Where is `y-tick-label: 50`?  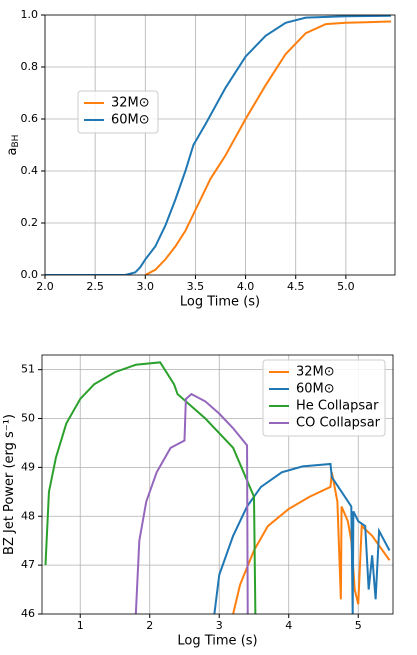 y-tick-label: 50 is located at coordinates (28, 418).